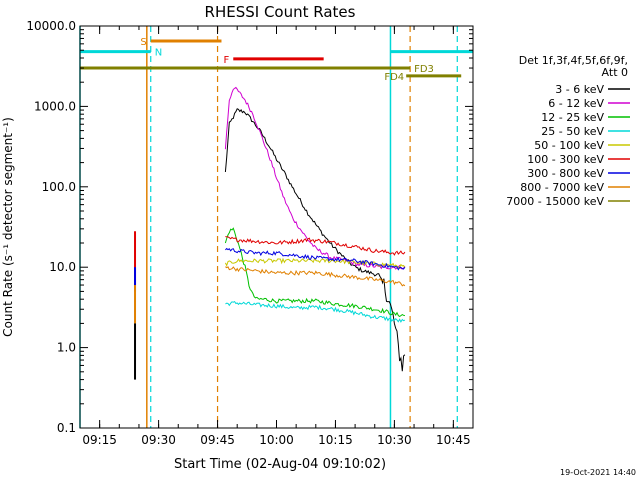  I want to click on y-tick-label: 1.0, so click(66, 348).